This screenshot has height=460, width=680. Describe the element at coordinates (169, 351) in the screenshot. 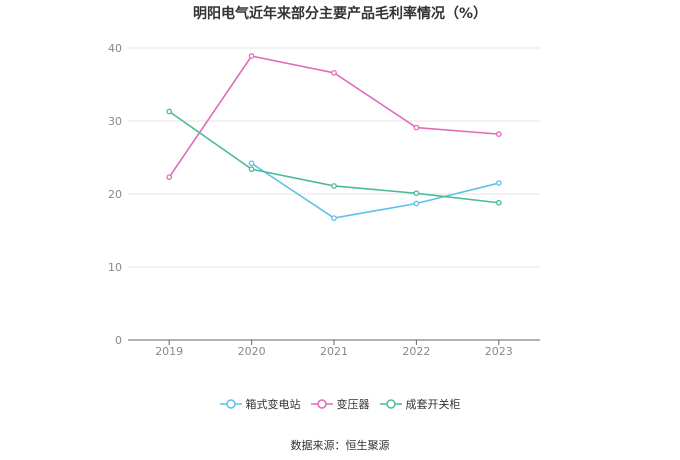

I see `x-tick-label: 2019` at that location.